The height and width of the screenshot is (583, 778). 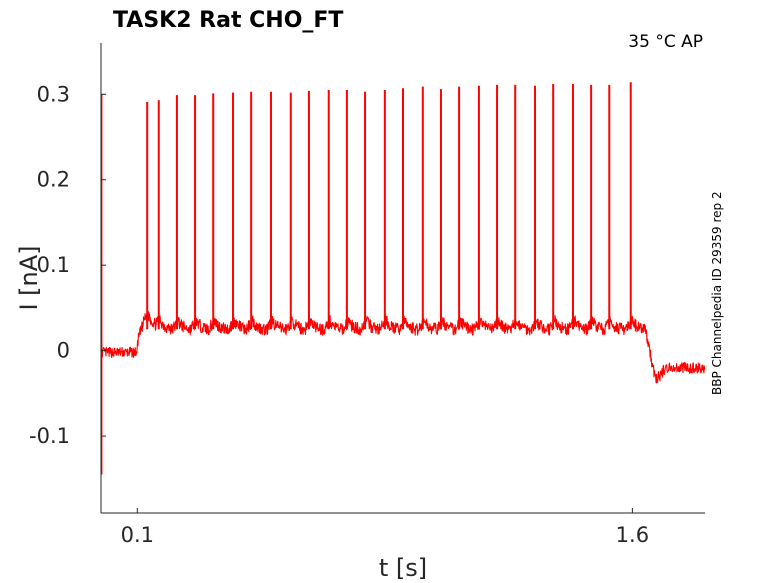 What do you see at coordinates (53, 180) in the screenshot?
I see `y-tick-label: 0.2` at bounding box center [53, 180].